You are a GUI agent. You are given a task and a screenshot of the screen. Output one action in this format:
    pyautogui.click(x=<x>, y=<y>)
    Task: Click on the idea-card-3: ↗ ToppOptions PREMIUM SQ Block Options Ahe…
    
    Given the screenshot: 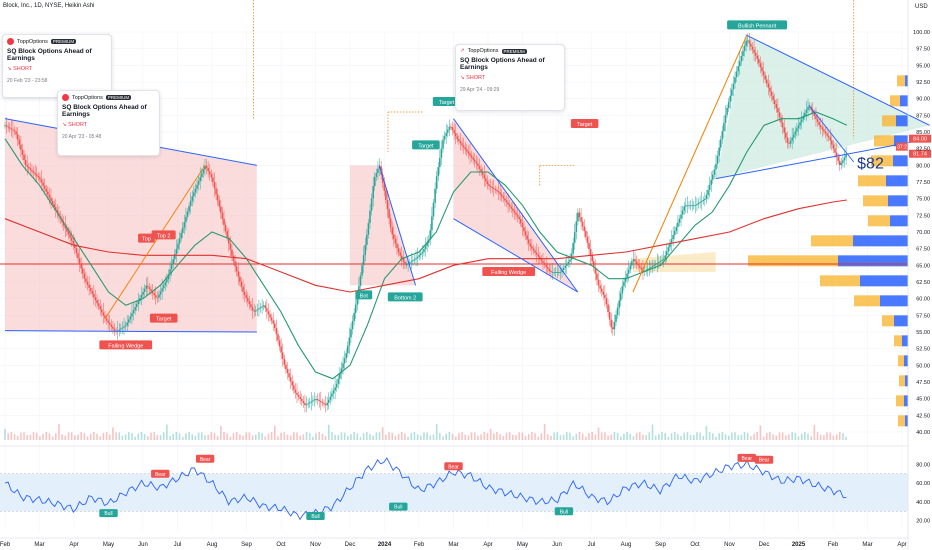 What is the action you would take?
    pyautogui.click(x=510, y=77)
    